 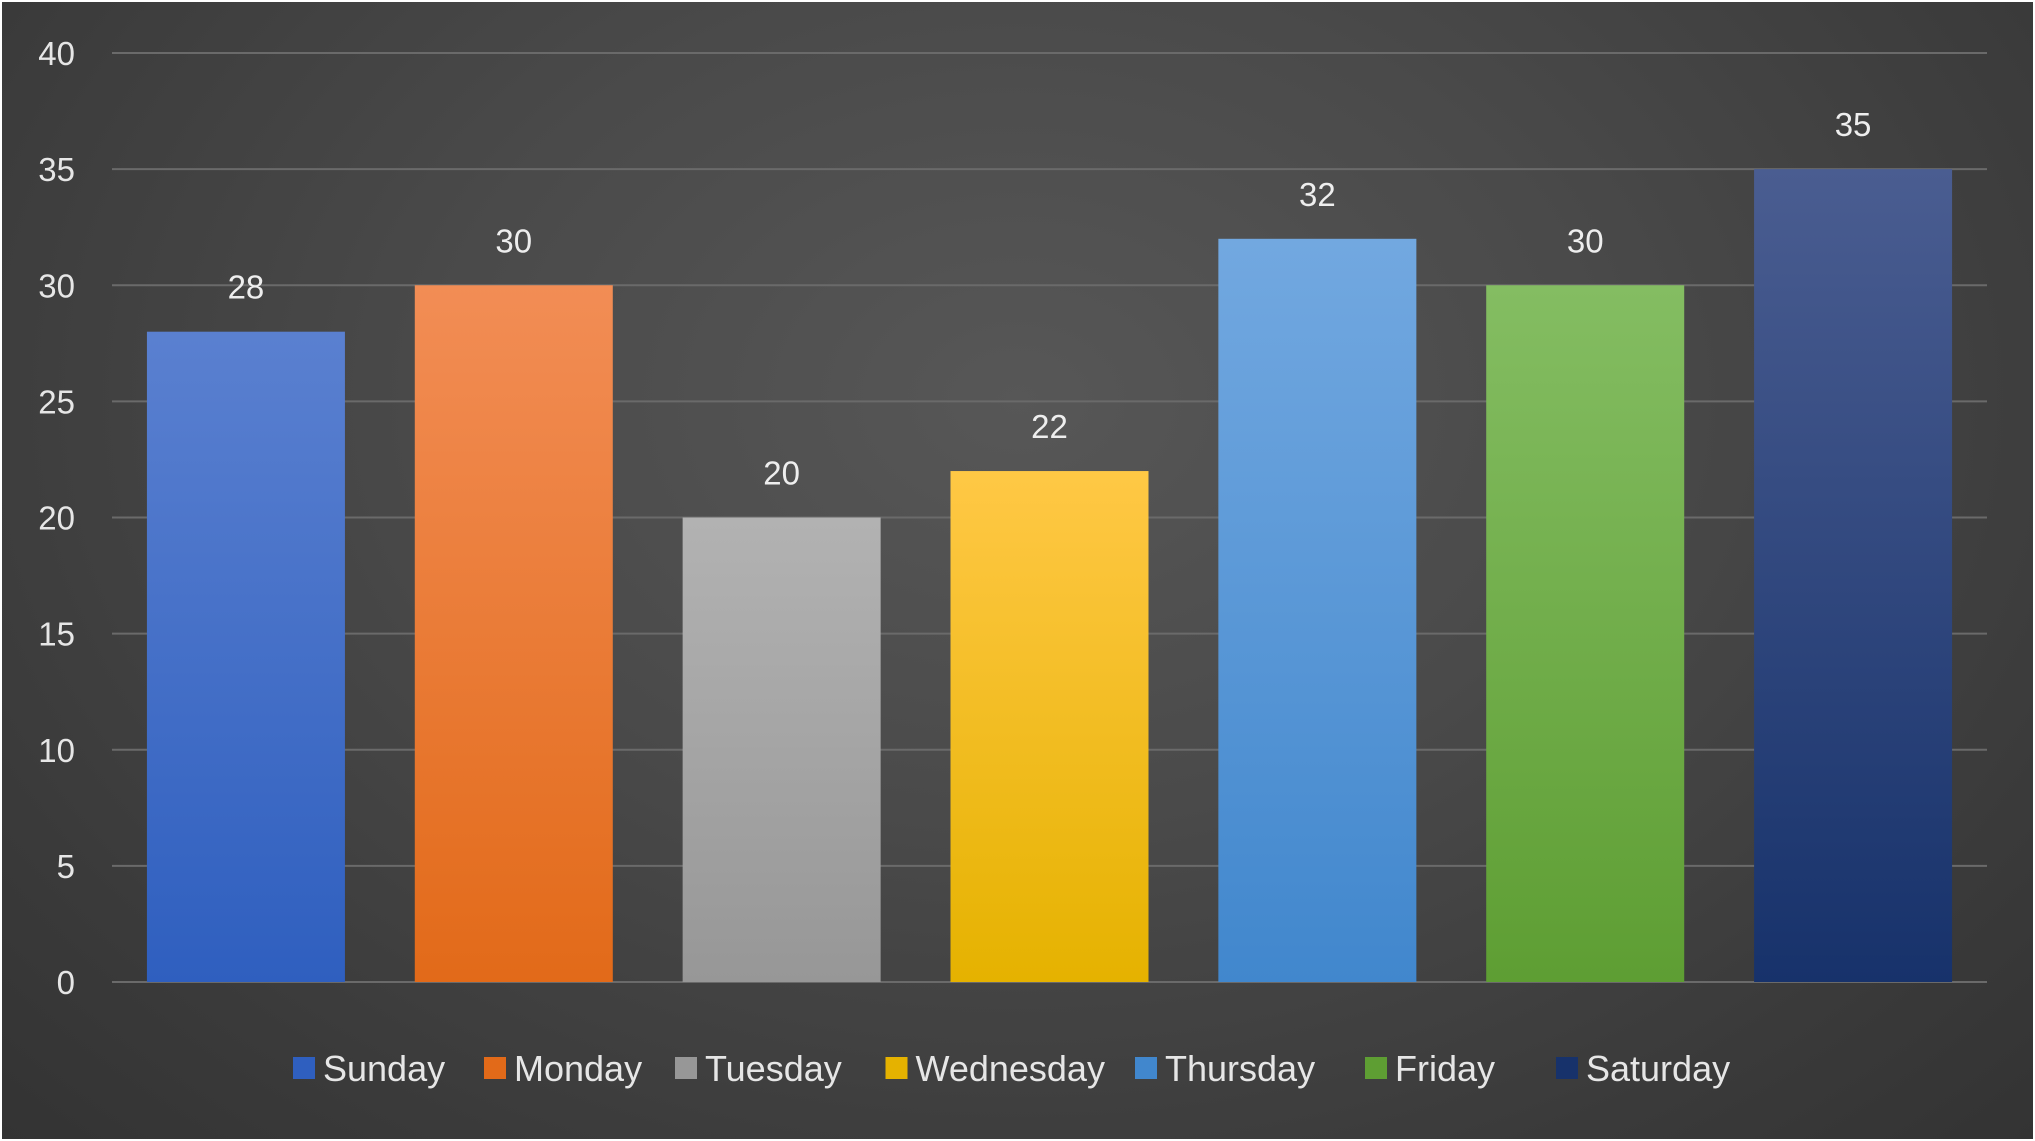 What do you see at coordinates (1658, 1068) in the screenshot?
I see `legend-label: Saturday` at bounding box center [1658, 1068].